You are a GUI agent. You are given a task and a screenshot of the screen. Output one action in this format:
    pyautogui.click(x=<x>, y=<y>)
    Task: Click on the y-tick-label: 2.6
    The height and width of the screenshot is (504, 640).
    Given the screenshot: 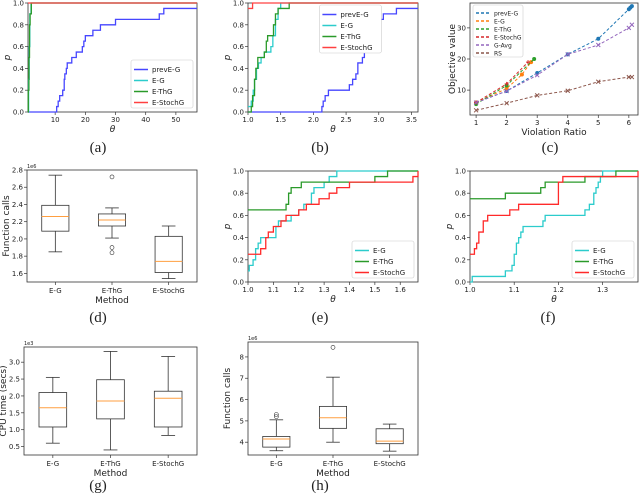 What is the action you would take?
    pyautogui.click(x=18, y=188)
    